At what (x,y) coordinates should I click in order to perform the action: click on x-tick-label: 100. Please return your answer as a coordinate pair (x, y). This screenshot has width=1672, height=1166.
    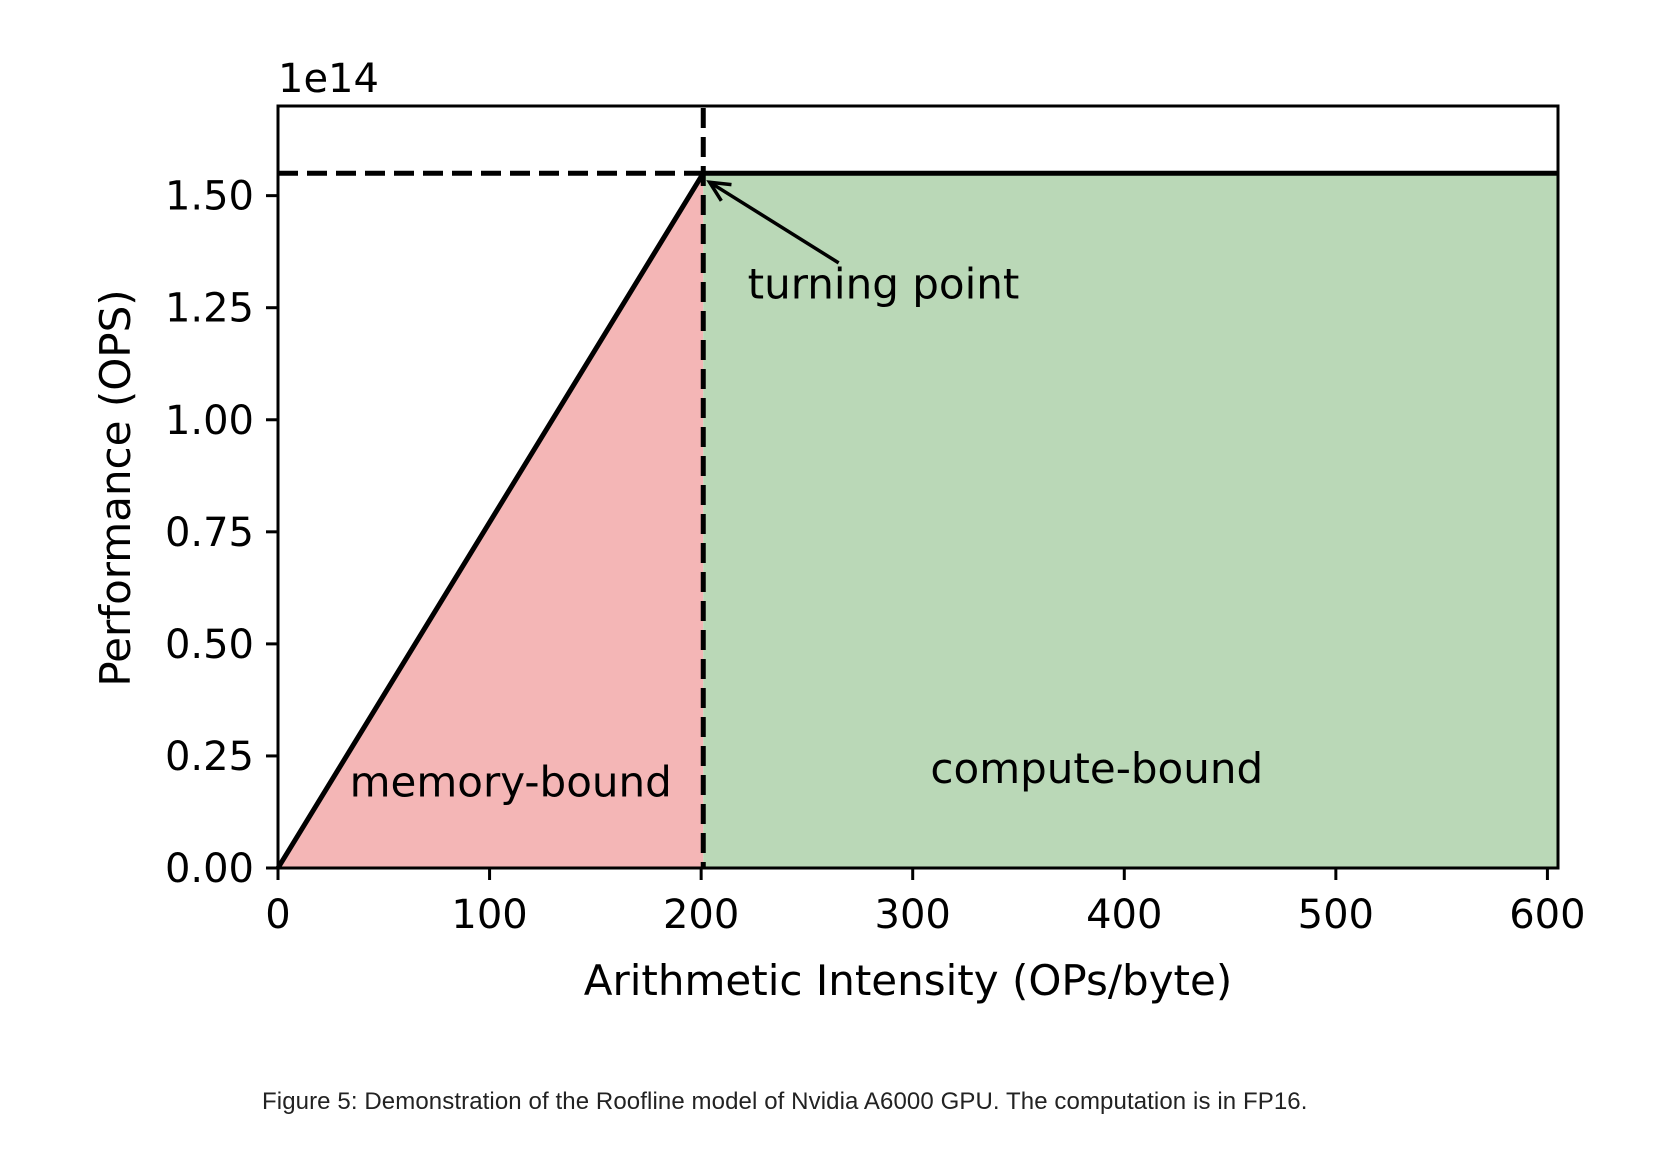
    Looking at the image, I should click on (489, 915).